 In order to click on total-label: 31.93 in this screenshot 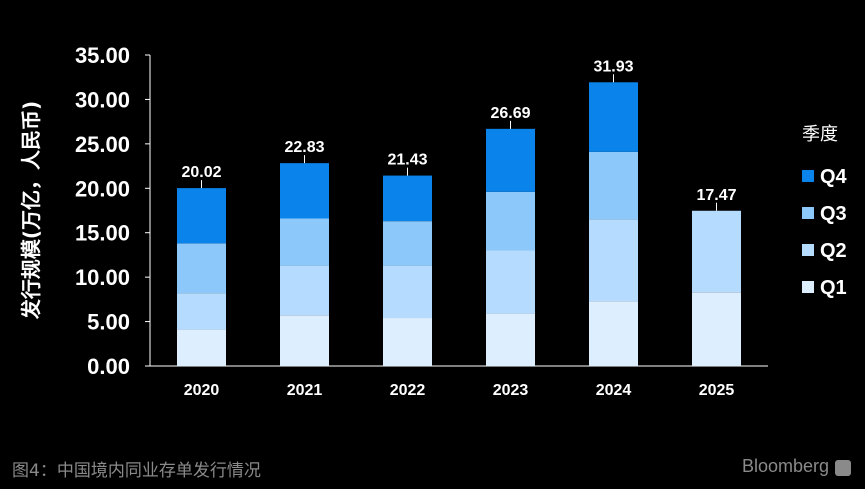, I will do `click(613, 66)`.